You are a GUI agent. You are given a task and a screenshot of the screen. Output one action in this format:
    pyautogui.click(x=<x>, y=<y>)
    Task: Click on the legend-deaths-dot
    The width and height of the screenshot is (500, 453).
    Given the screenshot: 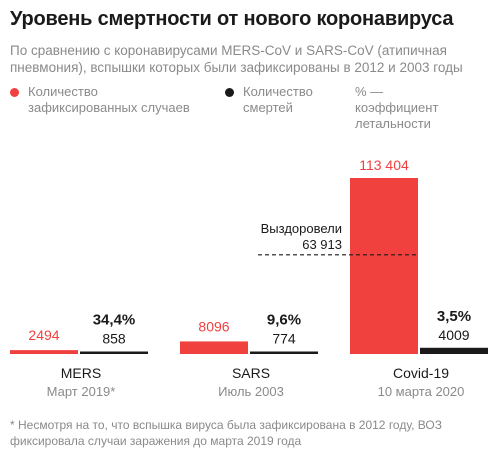 What is the action you would take?
    pyautogui.click(x=229, y=92)
    